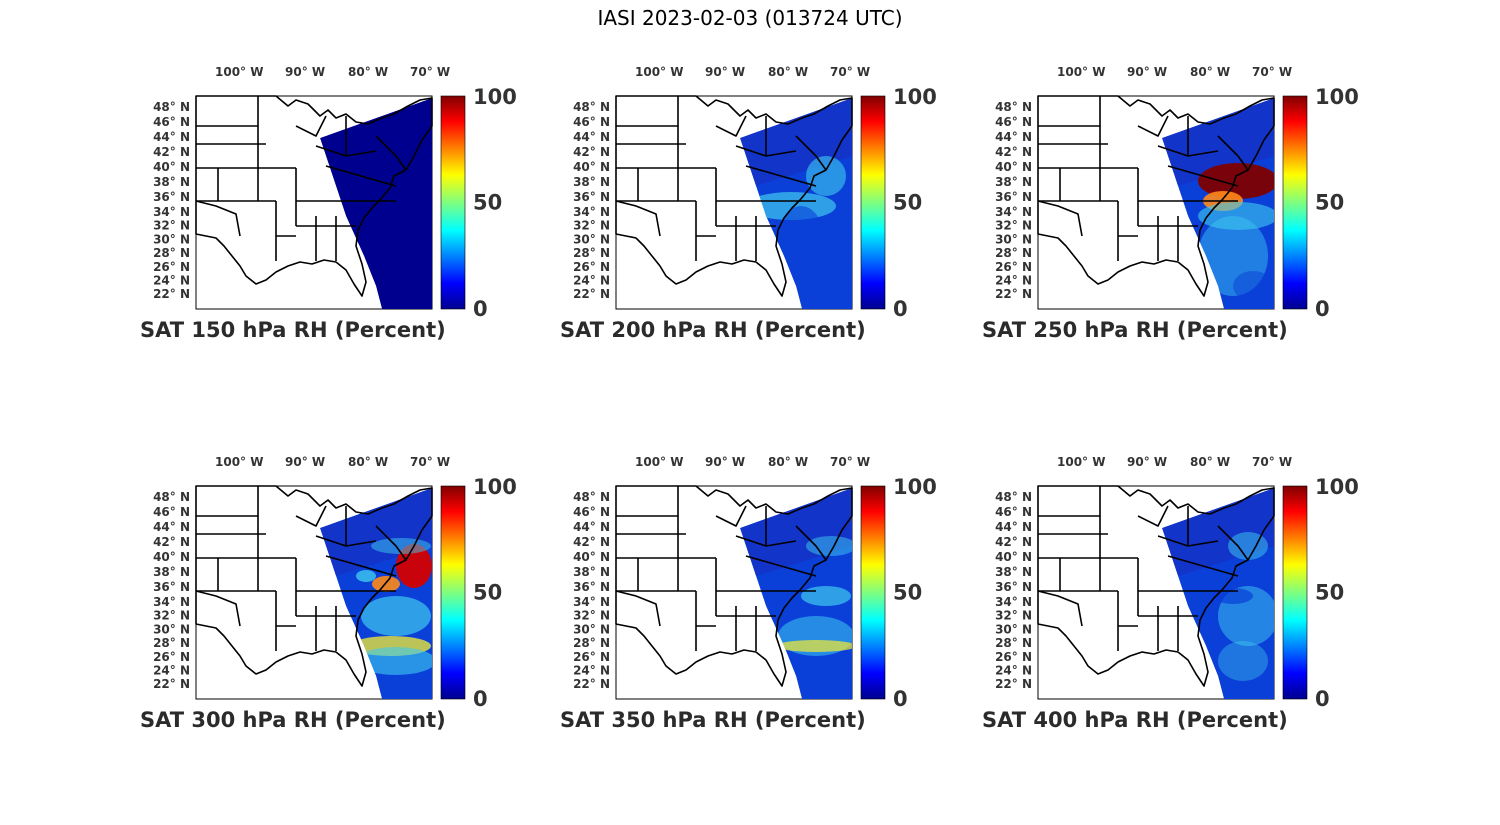  Describe the element at coordinates (750, 18) in the screenshot. I see `figure-title: IASI 2023-02-03 (013724 UTC)` at that location.